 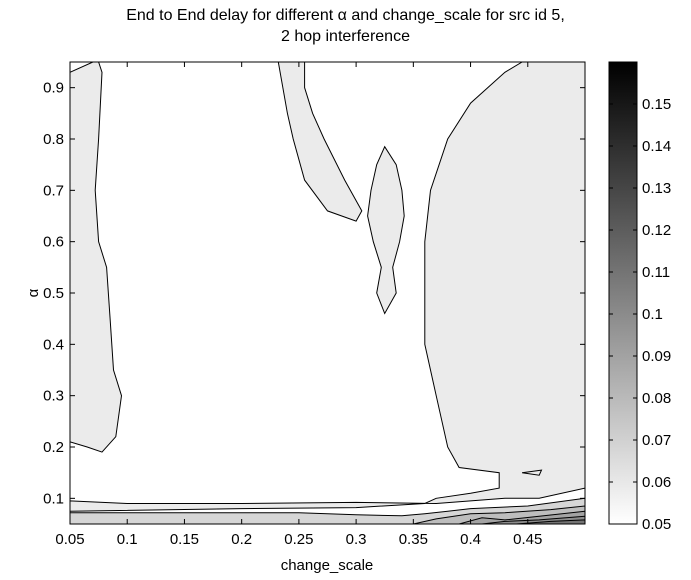 What do you see at coordinates (656, 104) in the screenshot?
I see `colorbar-tick-label: 0.15` at bounding box center [656, 104].